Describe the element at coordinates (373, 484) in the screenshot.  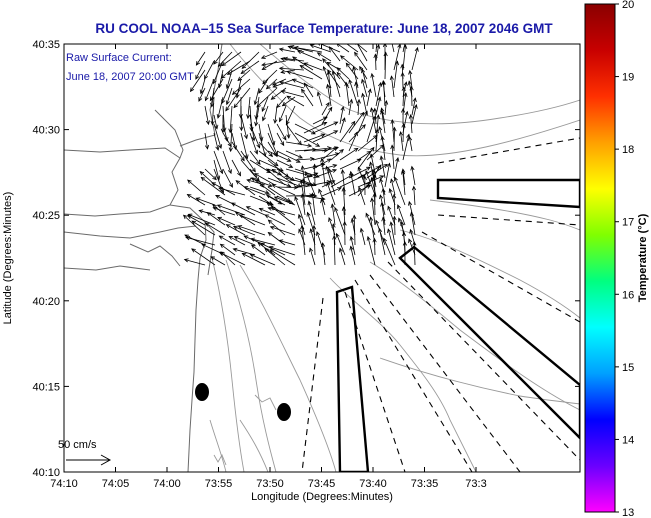
I see `x-tick-label: 73:40` at that location.